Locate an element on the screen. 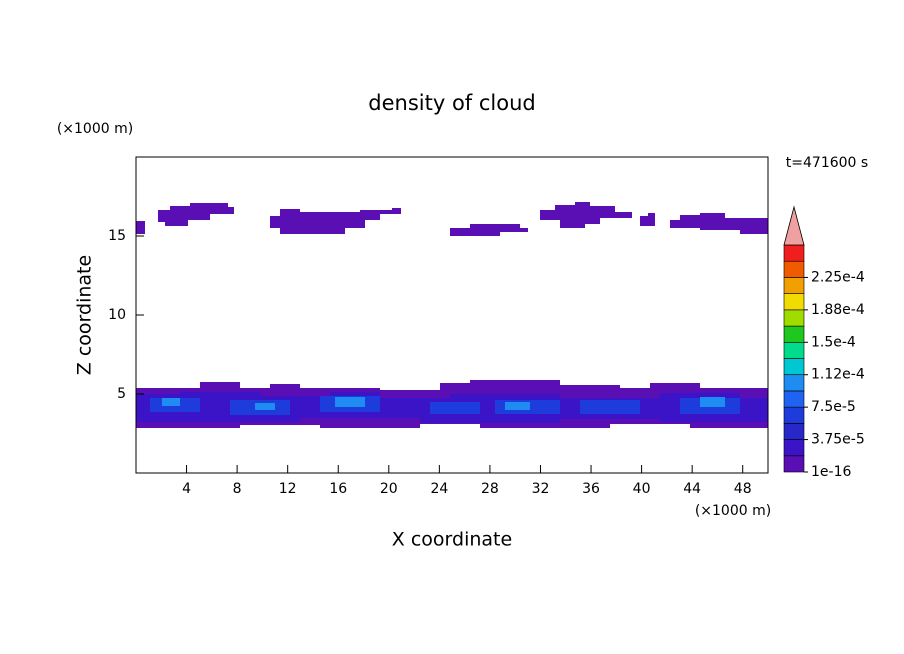 The height and width of the screenshot is (654, 904). colorbar-over is located at coordinates (794, 225).